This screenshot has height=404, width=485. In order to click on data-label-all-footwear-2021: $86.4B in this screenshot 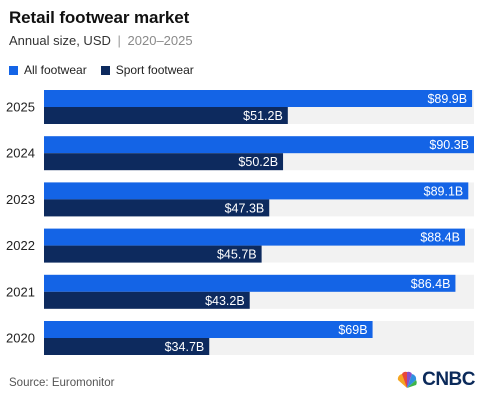, I will do `click(431, 284)`.